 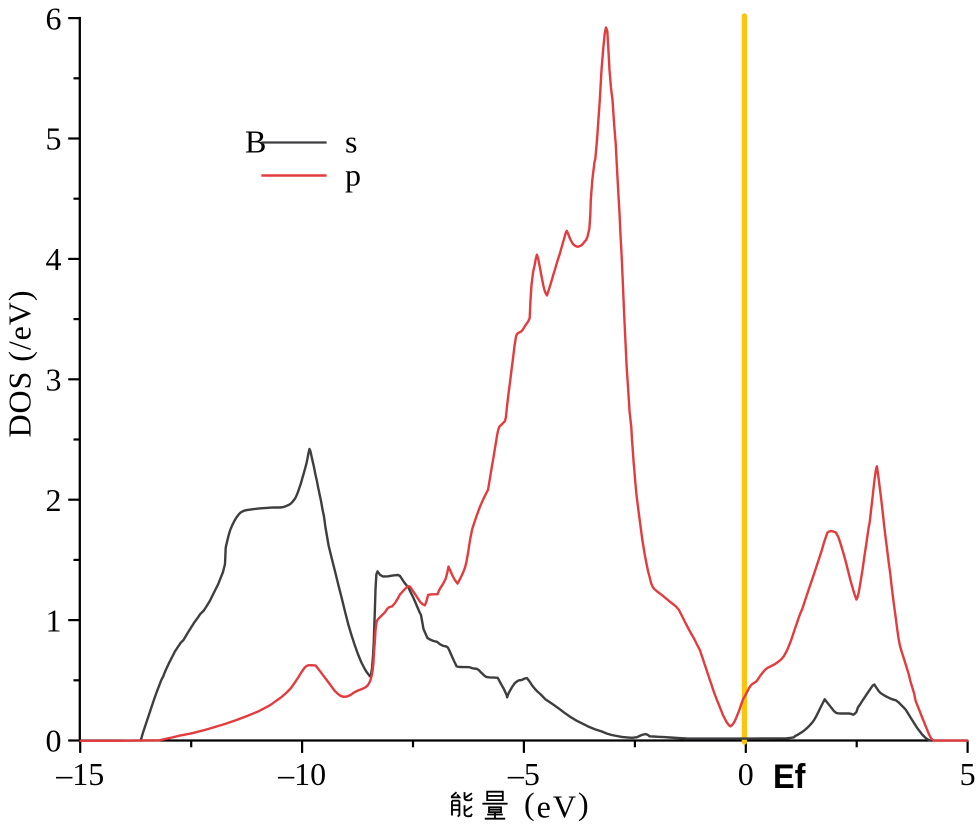 What do you see at coordinates (54, 620) in the screenshot?
I see `svg-text: 1` at bounding box center [54, 620].